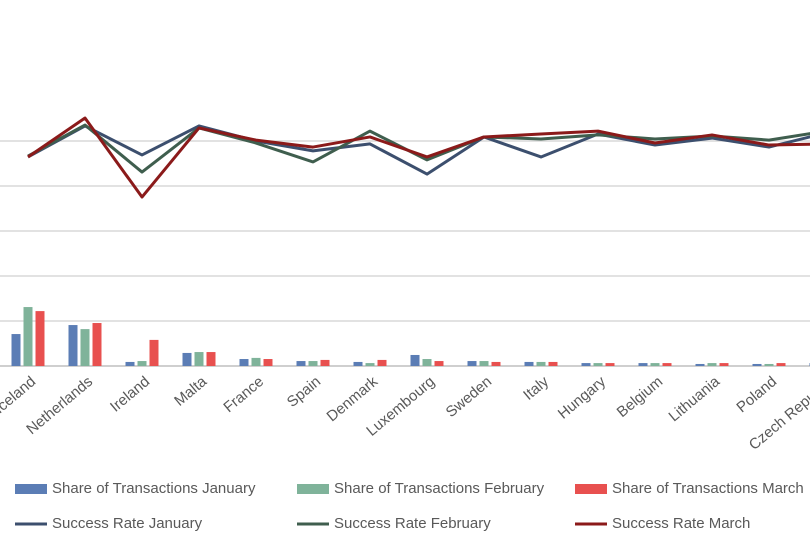 This screenshot has height=540, width=810. What do you see at coordinates (243, 394) in the screenshot?
I see `x-tick-label: France` at bounding box center [243, 394].